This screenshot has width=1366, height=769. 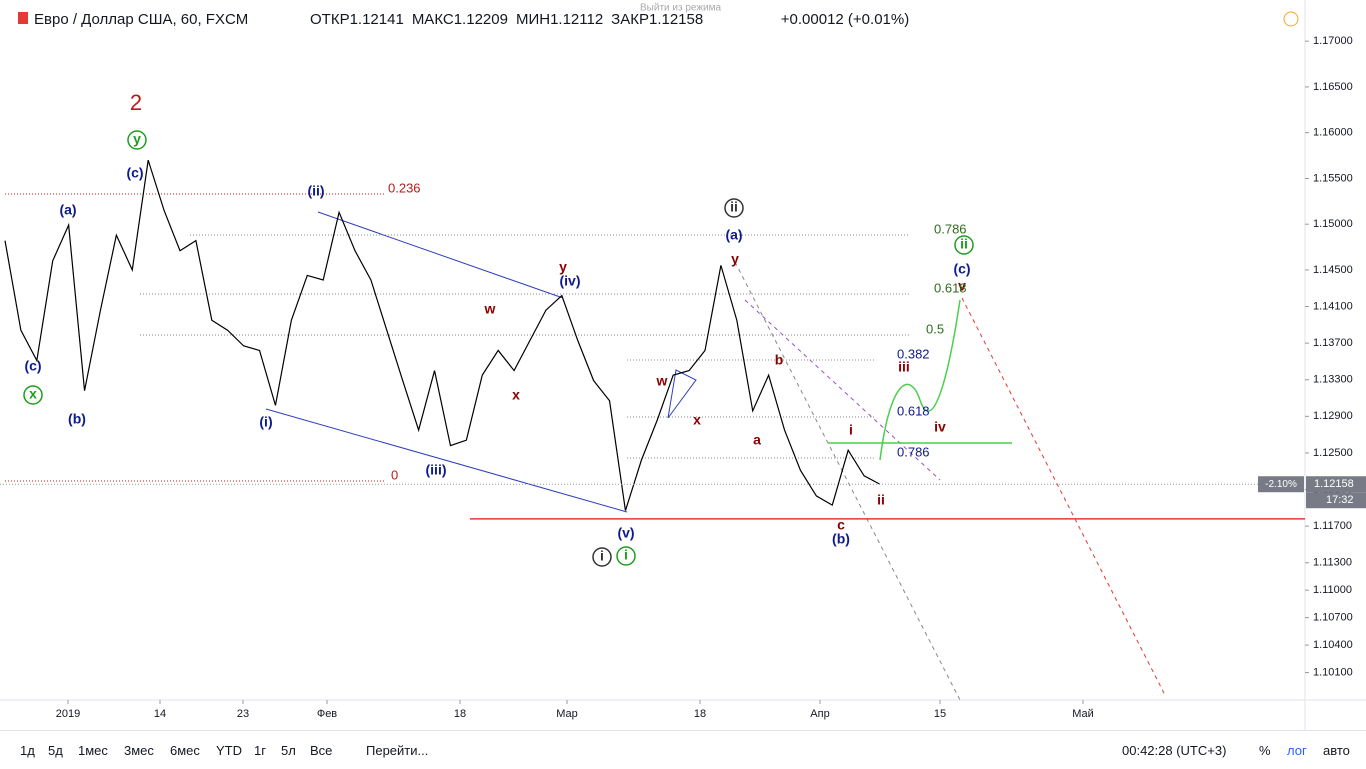 I want to click on range-button: Все, so click(x=321, y=750).